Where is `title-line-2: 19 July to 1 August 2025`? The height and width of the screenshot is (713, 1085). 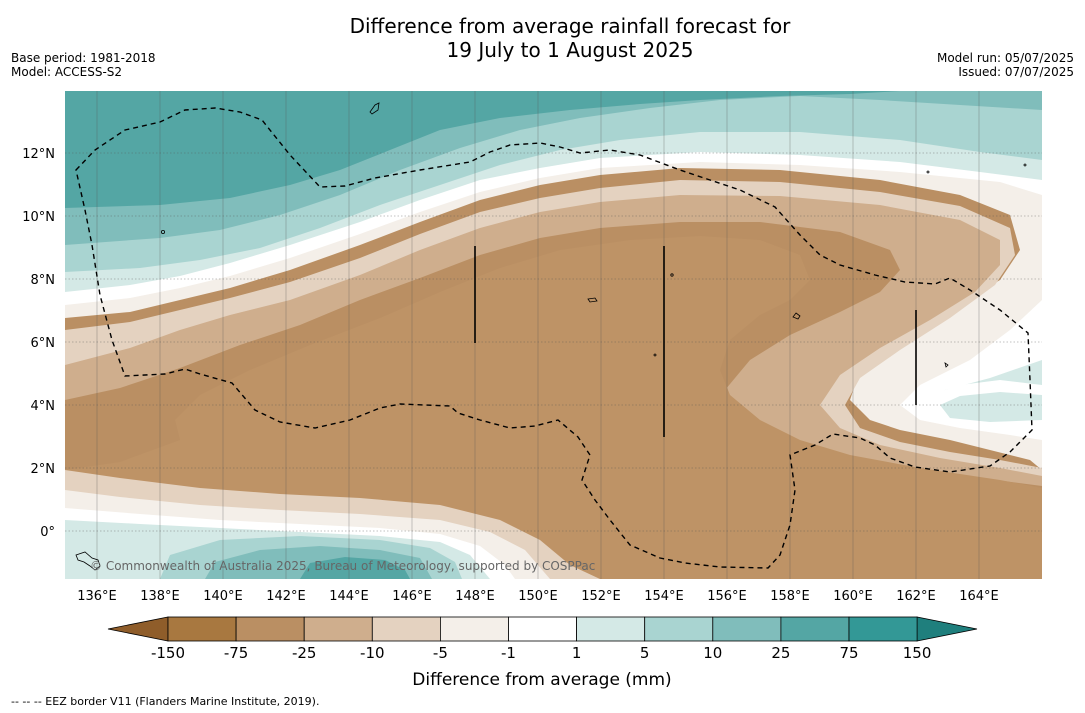
title-line-2: 19 July to 1 August 2025 is located at coordinates (570, 50).